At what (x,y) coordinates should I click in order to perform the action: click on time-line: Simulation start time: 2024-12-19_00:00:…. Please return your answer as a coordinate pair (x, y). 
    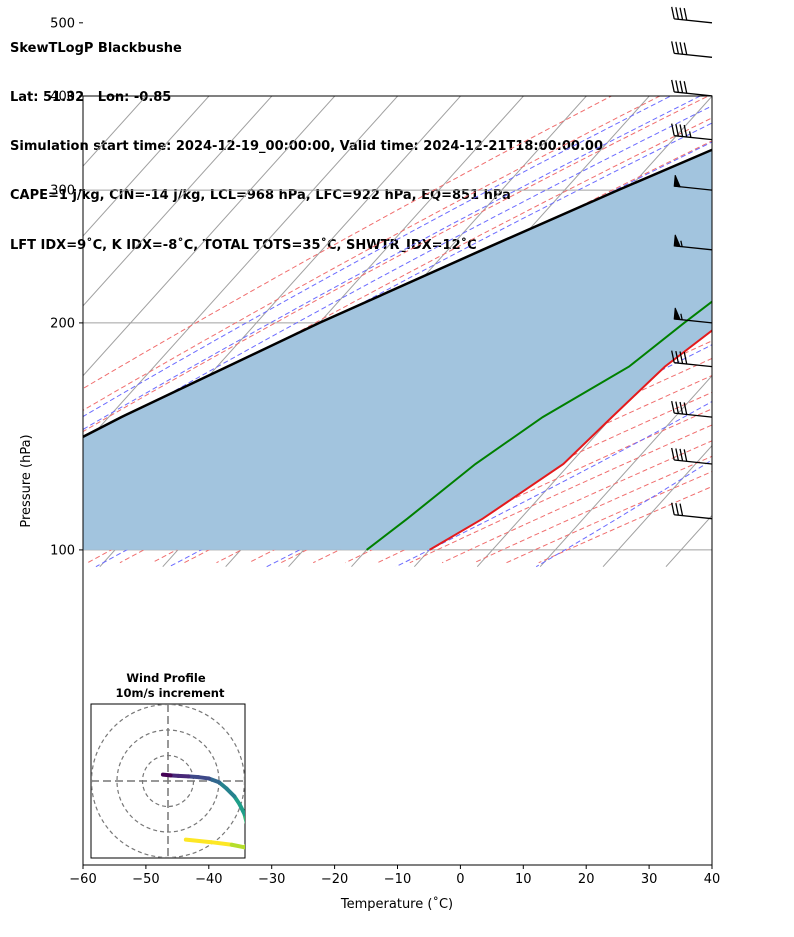
    Looking at the image, I should click on (306, 147).